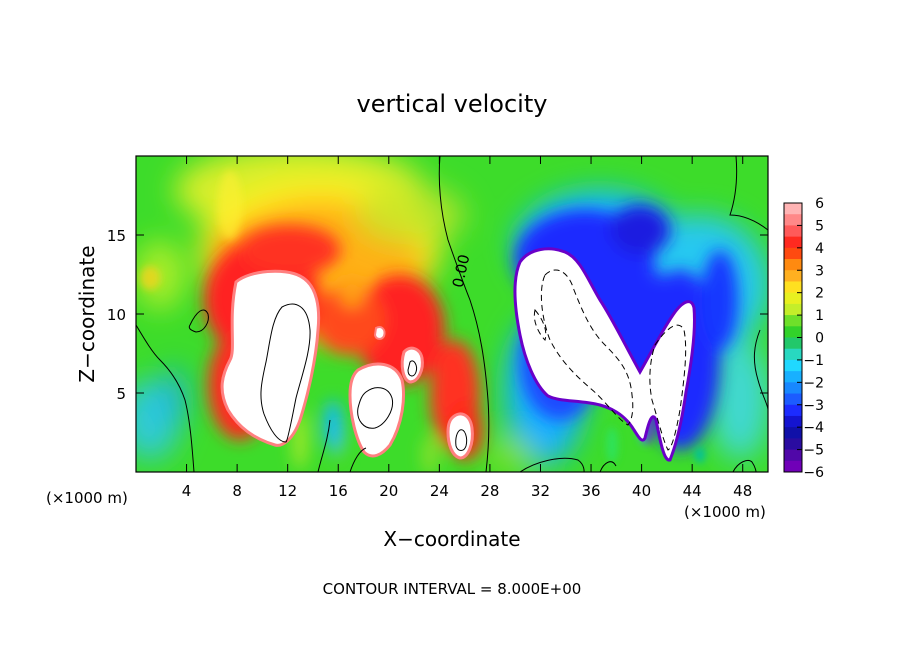 The height and width of the screenshot is (654, 904). I want to click on colorbar, so click(793, 337).